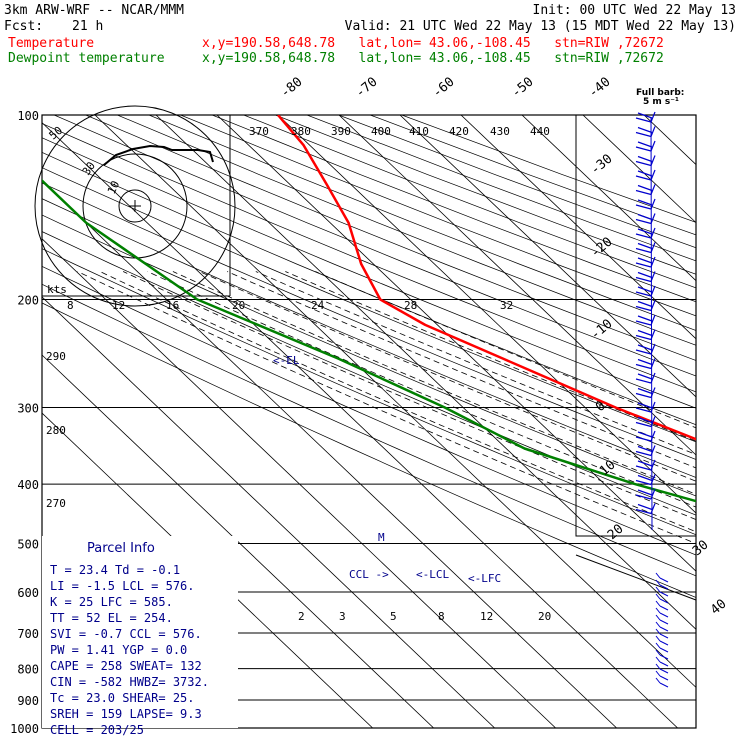  I want to click on wind-barbs, so click(652, 399).